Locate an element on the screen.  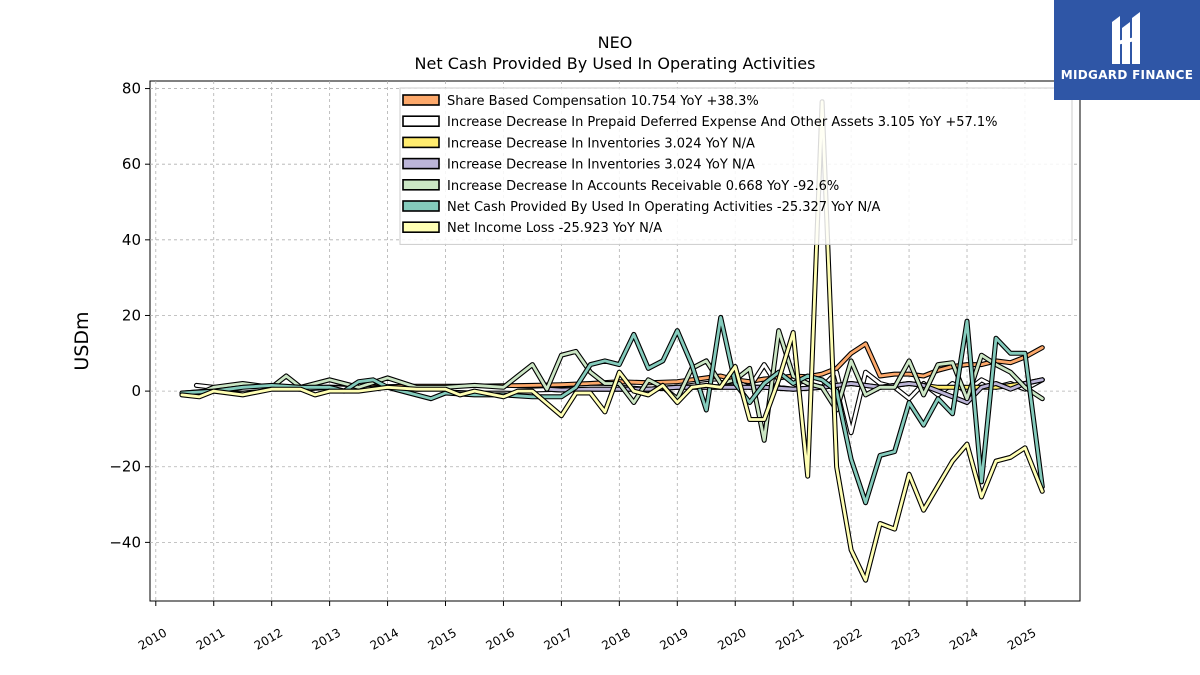
legend-box is located at coordinates (736, 166).